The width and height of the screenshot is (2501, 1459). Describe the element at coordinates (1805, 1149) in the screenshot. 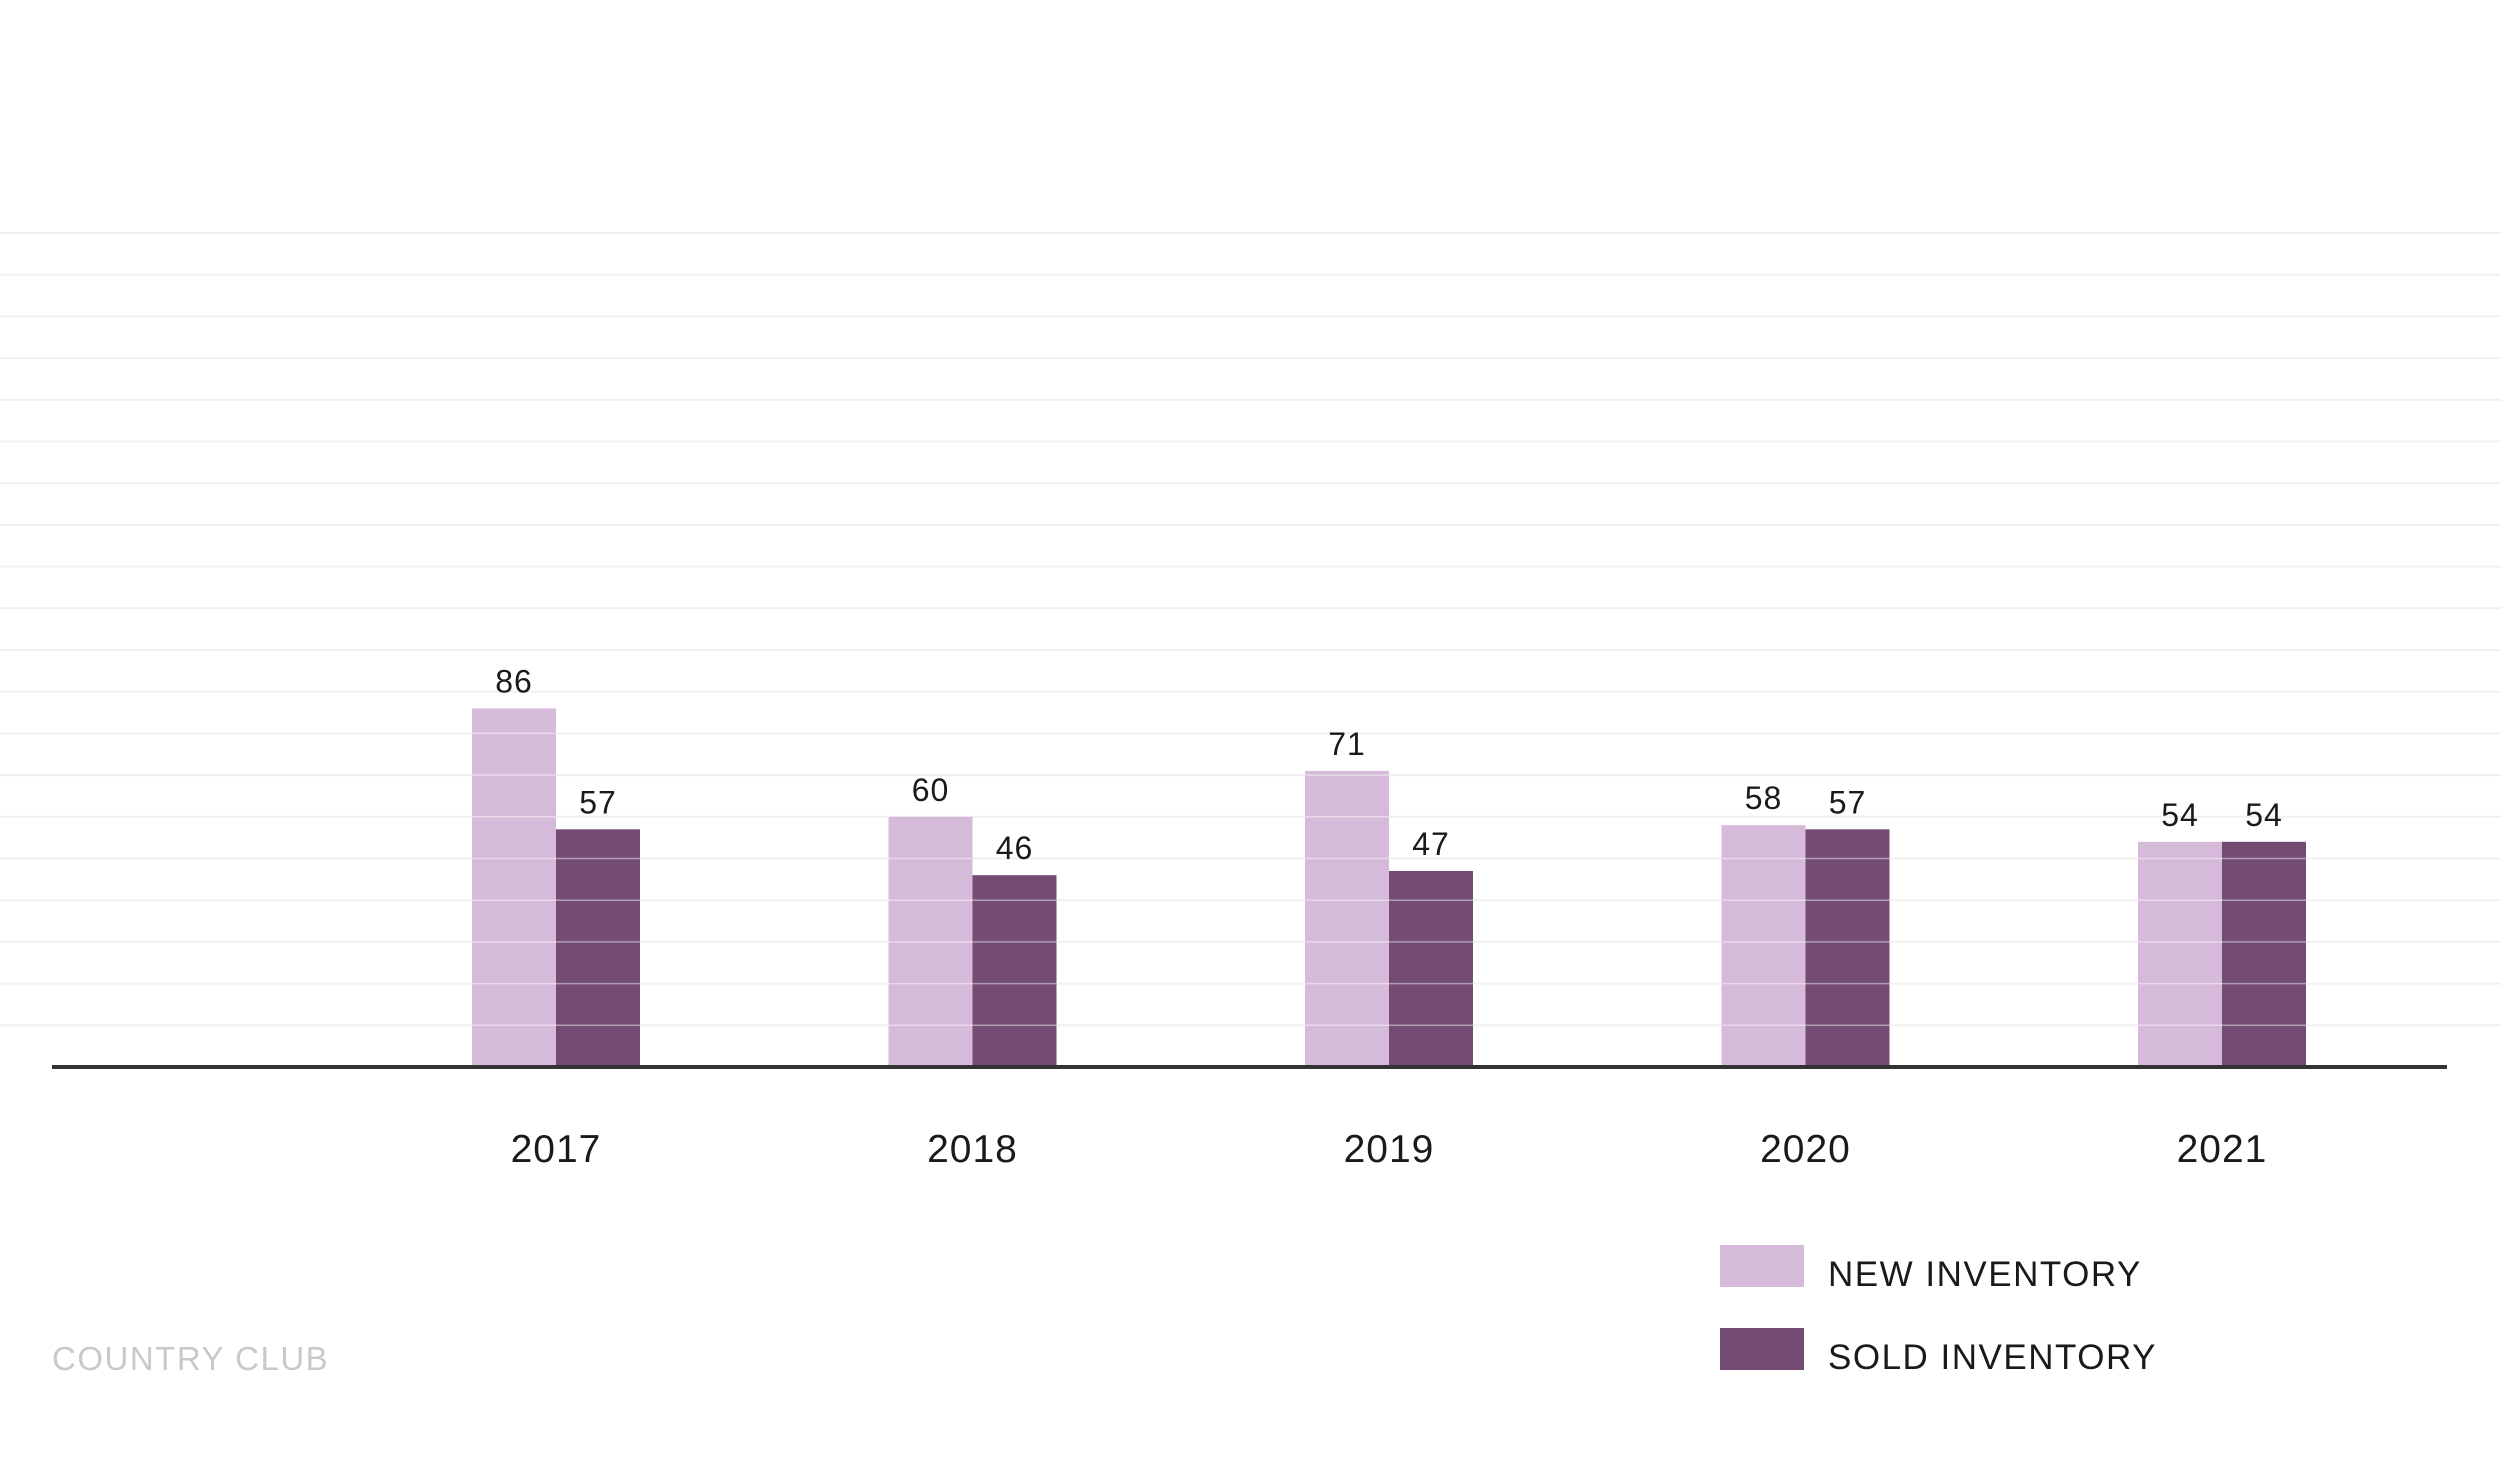

I see `x-tick-label: 2020` at that location.